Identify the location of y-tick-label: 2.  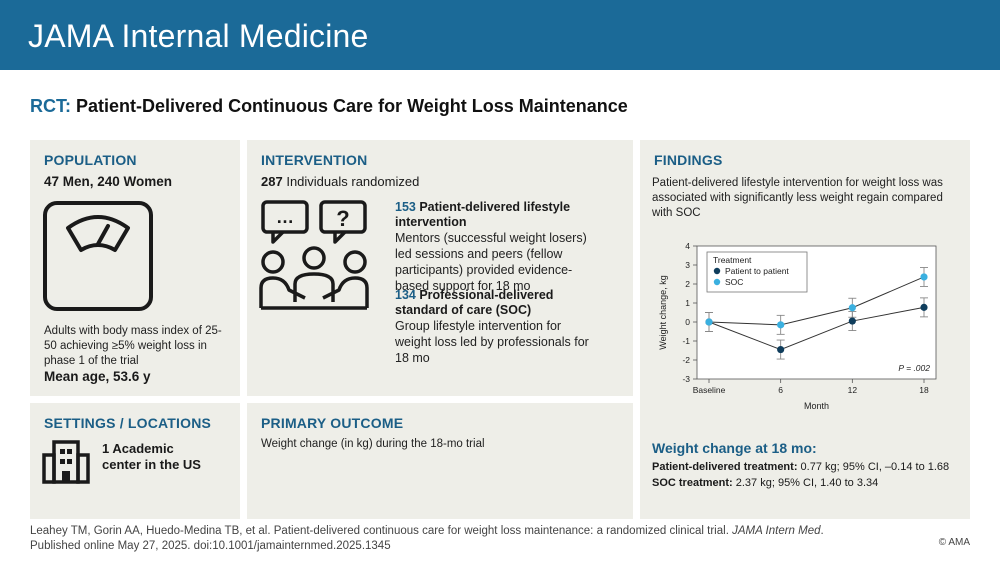
(687, 284).